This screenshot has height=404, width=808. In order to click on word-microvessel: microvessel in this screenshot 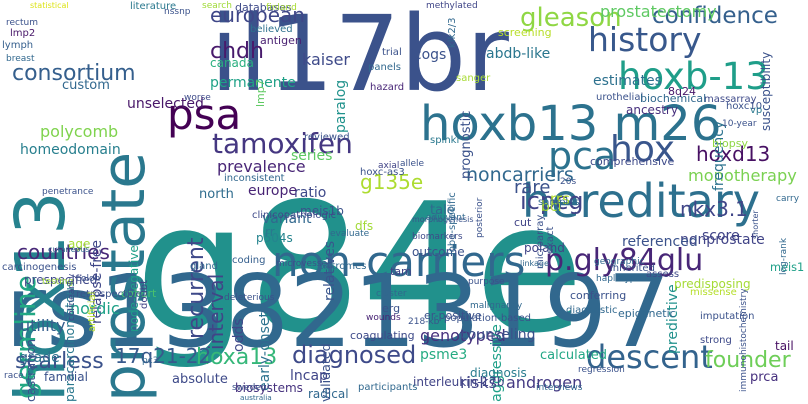, I will do `click(303, 264)`.